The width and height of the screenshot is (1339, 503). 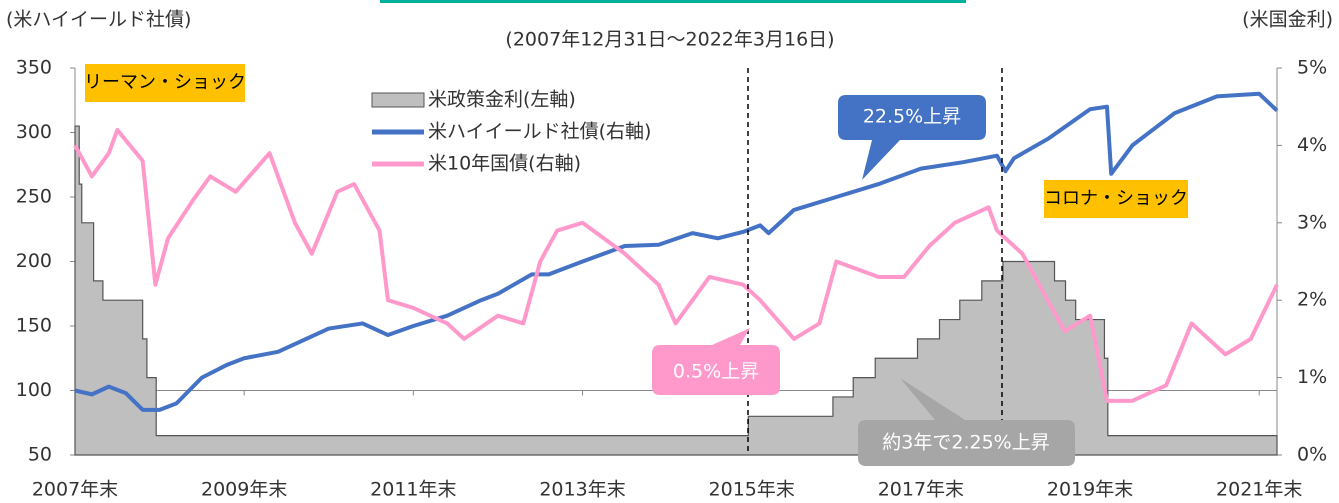 I want to click on y-tick-label: 100, so click(x=34, y=390).